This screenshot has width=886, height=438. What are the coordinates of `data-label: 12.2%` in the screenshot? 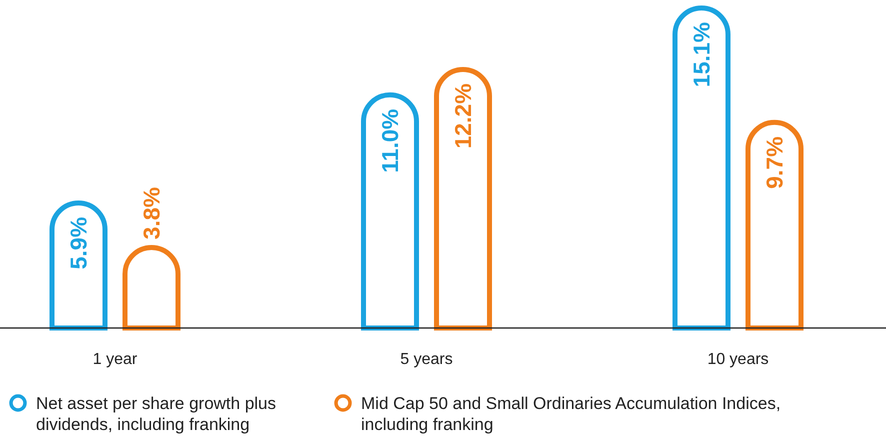 It's located at (463, 116).